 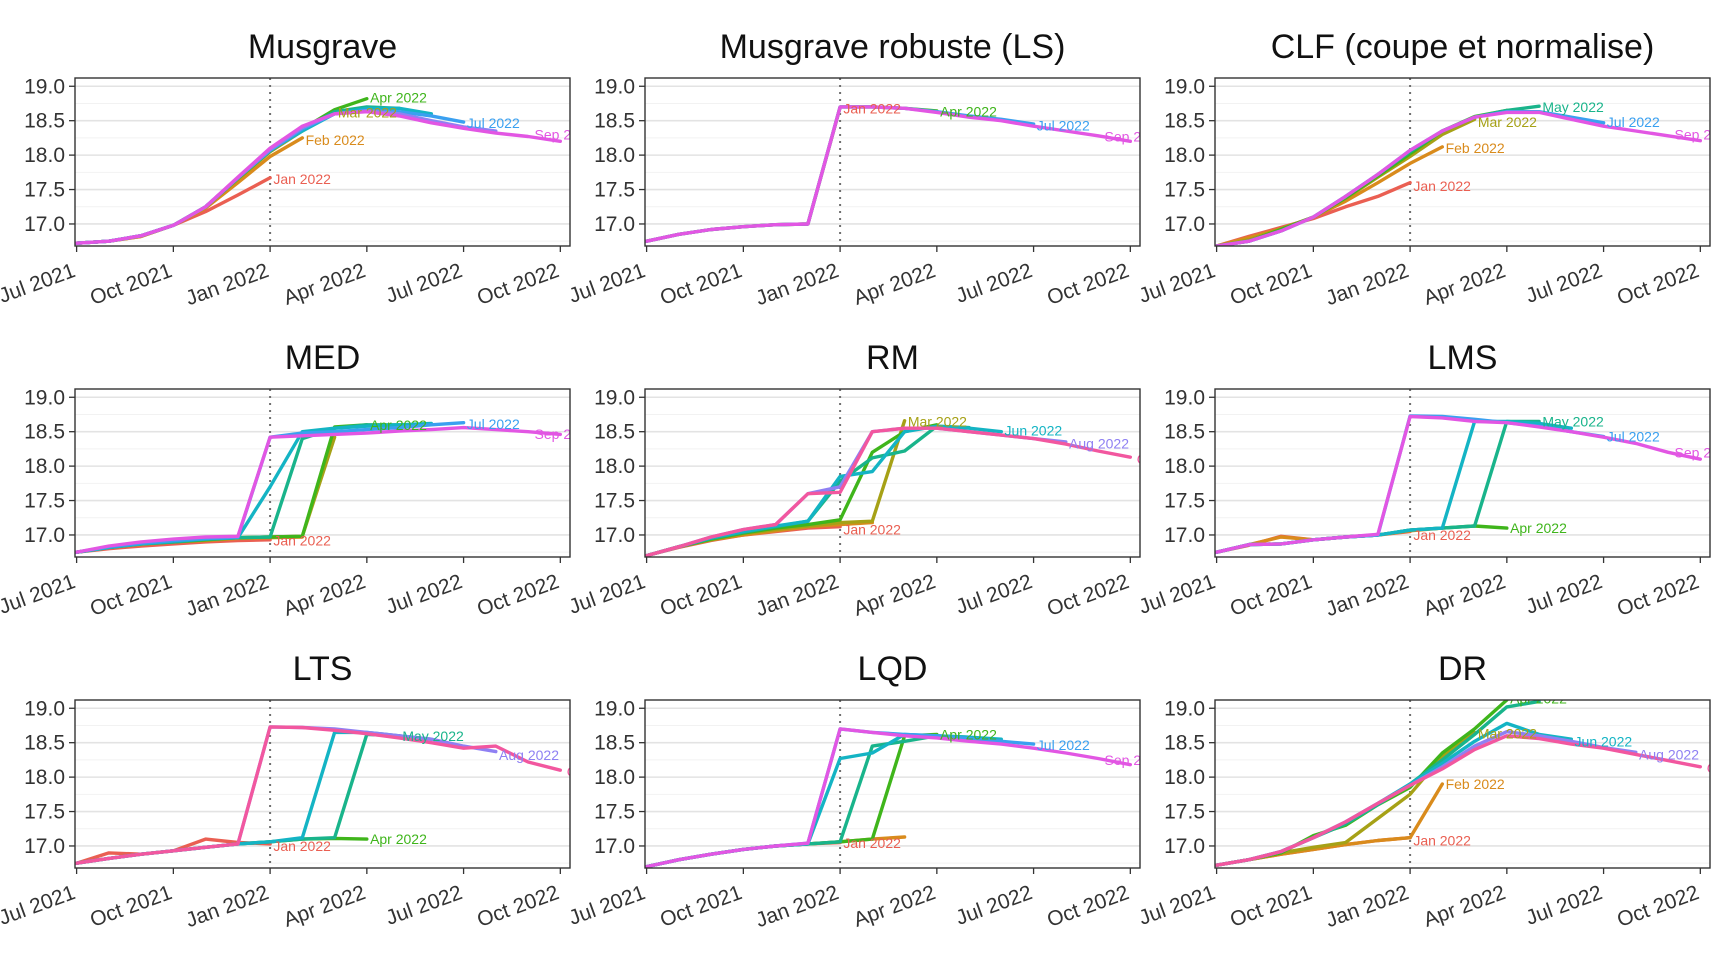 What do you see at coordinates (1633, 122) in the screenshot?
I see `series-label: Jul 2022` at bounding box center [1633, 122].